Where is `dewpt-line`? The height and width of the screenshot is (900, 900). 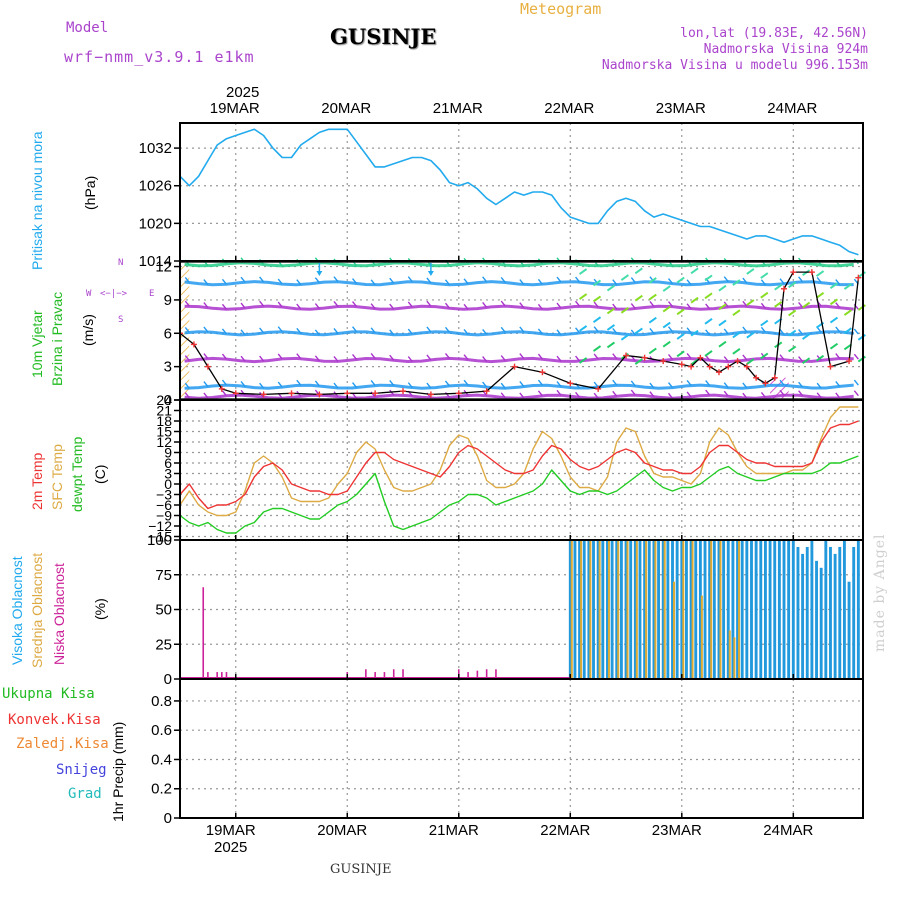 dewpt-line is located at coordinates (519, 494).